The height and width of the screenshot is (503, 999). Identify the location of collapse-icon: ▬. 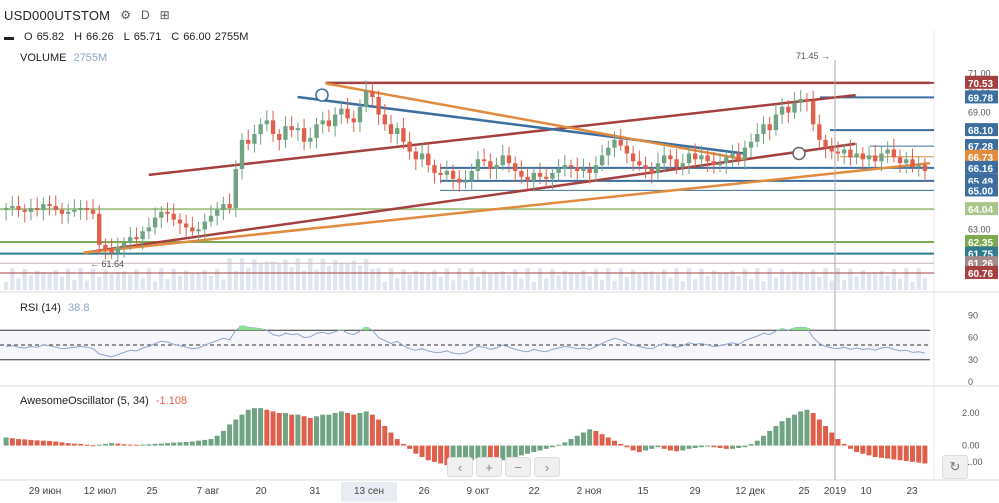
(9, 37).